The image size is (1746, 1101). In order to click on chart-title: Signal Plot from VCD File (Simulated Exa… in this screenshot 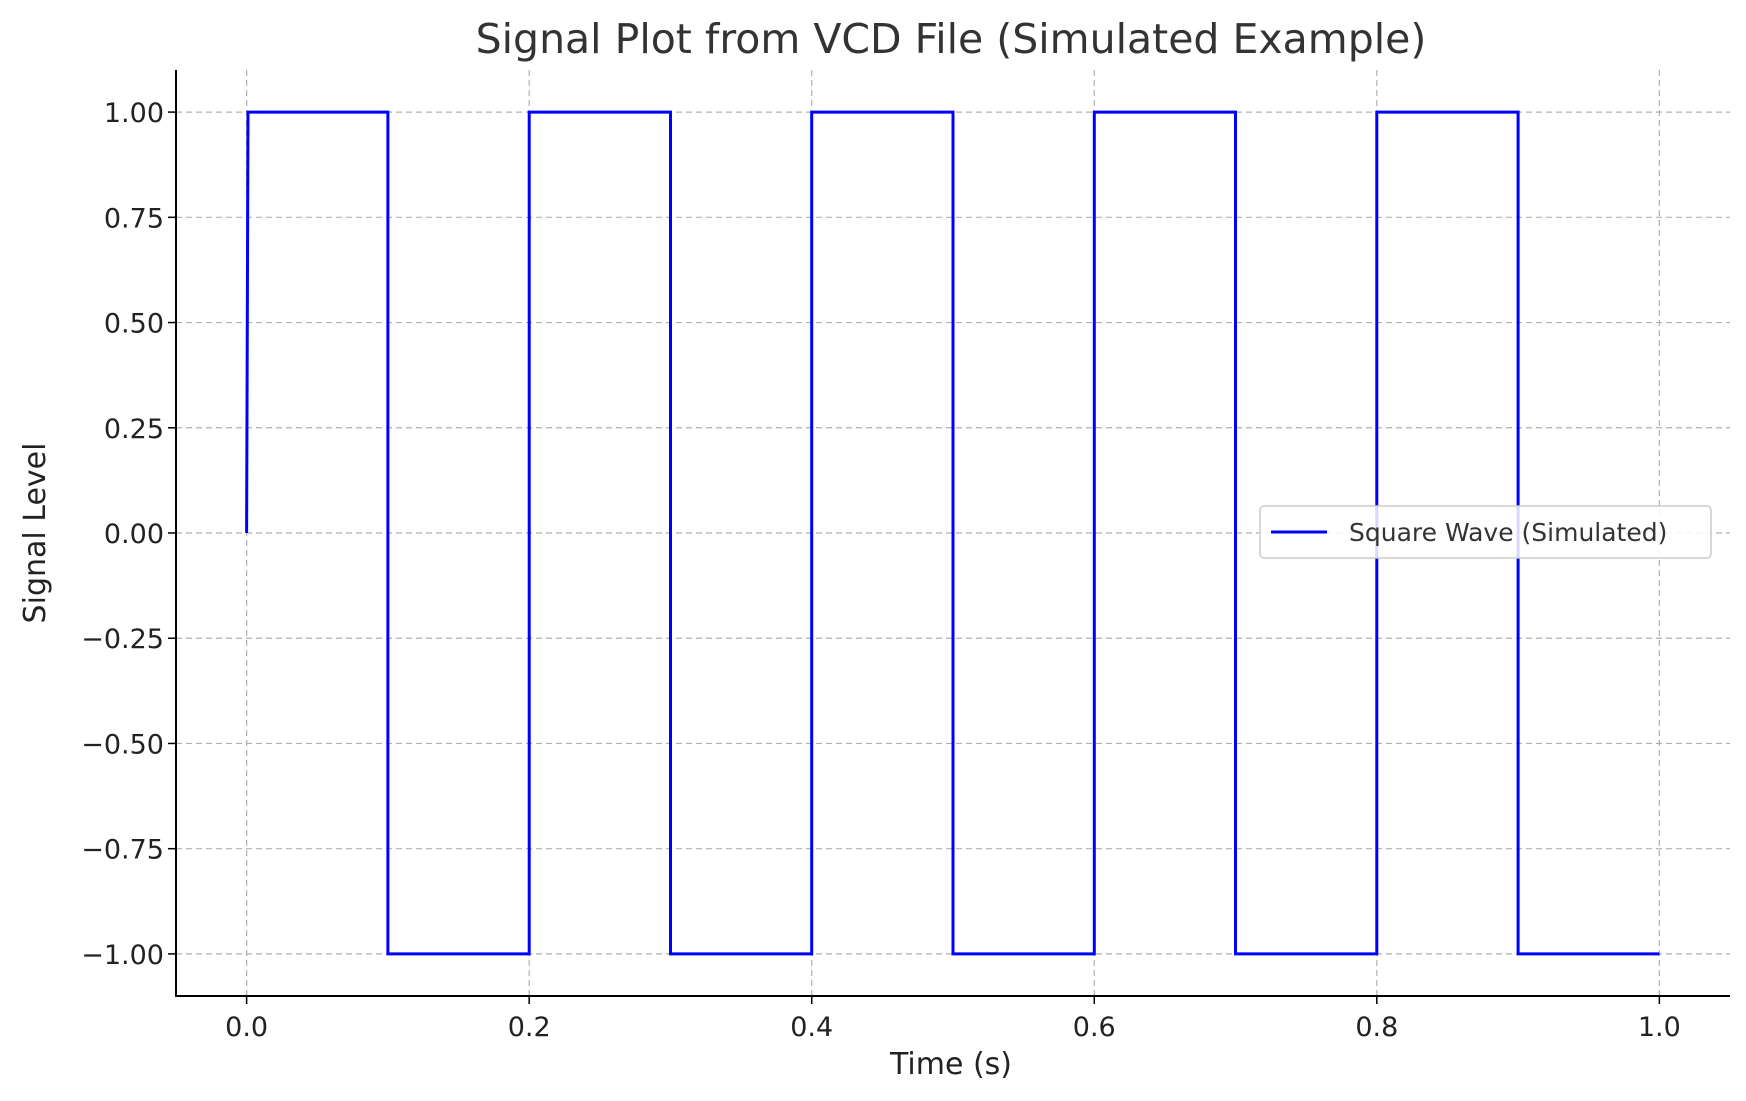, I will do `click(951, 39)`.